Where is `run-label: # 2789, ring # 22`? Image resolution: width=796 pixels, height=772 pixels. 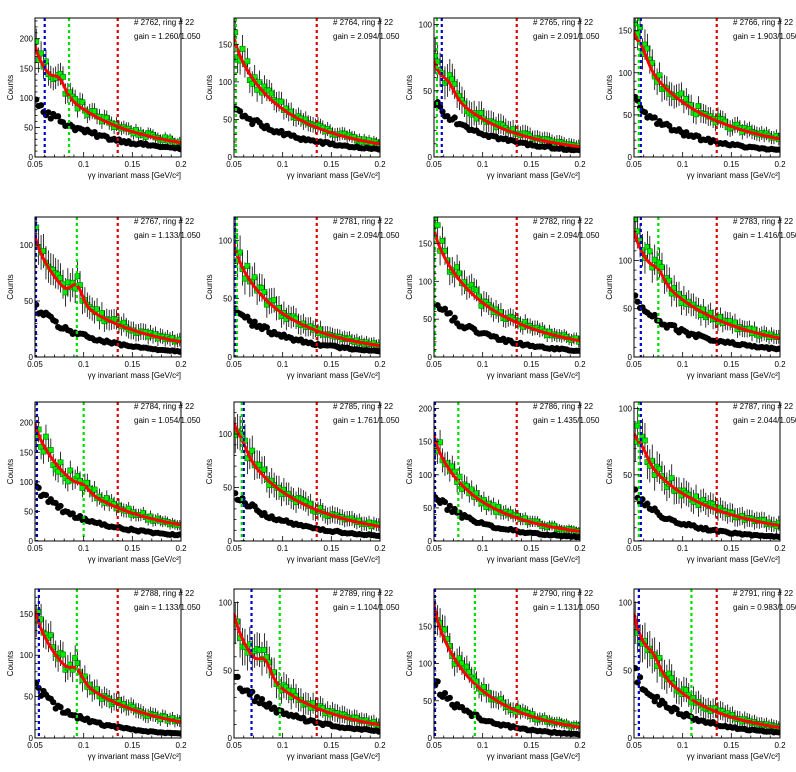
run-label: # 2789, ring # 22 is located at coordinates (363, 593).